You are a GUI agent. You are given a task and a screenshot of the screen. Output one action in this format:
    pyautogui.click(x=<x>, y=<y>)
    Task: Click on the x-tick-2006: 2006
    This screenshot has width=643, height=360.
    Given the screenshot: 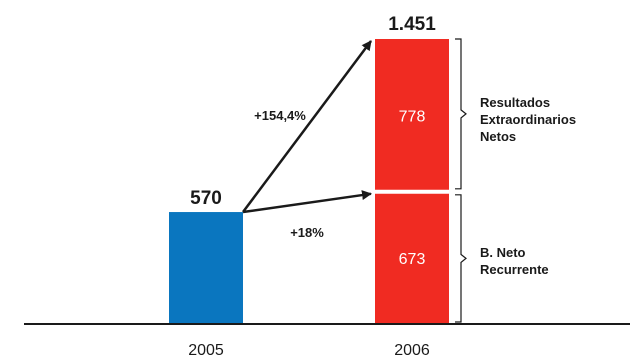 What is the action you would take?
    pyautogui.click(x=412, y=350)
    